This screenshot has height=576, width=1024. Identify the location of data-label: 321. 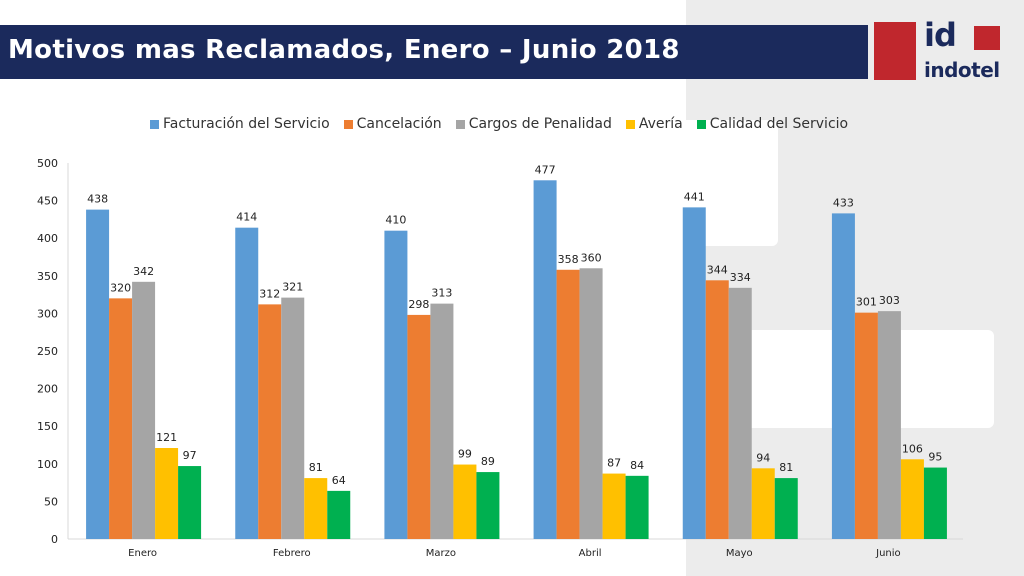
(292, 287).